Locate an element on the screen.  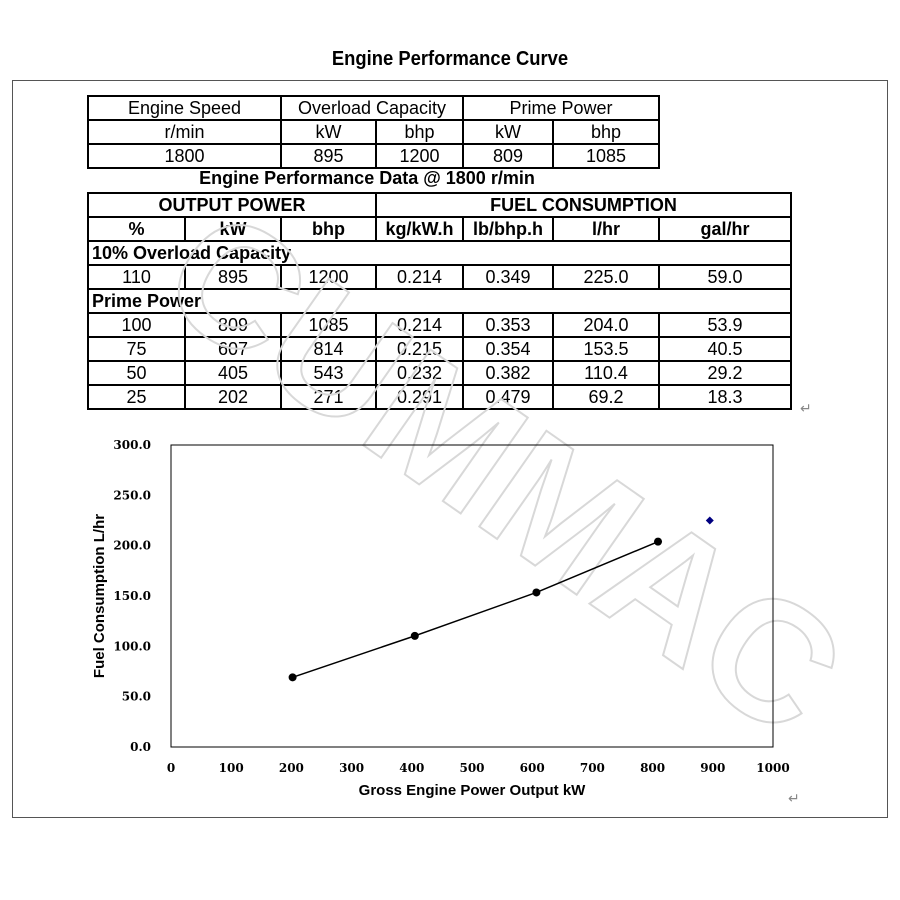
value-overload-bhp: 1200 is located at coordinates (419, 156).